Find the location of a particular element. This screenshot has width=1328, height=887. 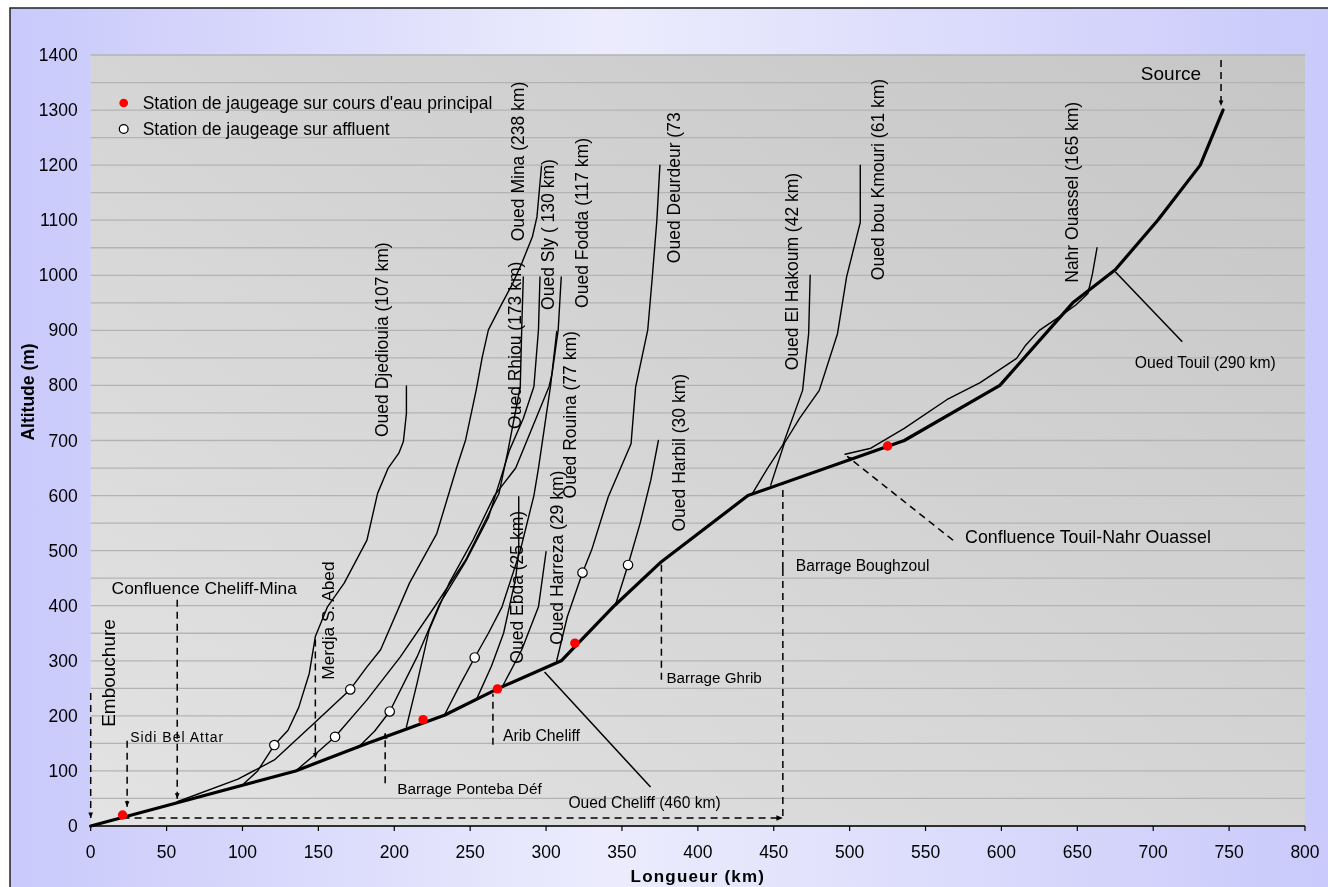

annotation: Merdja S. Abed is located at coordinates (328, 620).